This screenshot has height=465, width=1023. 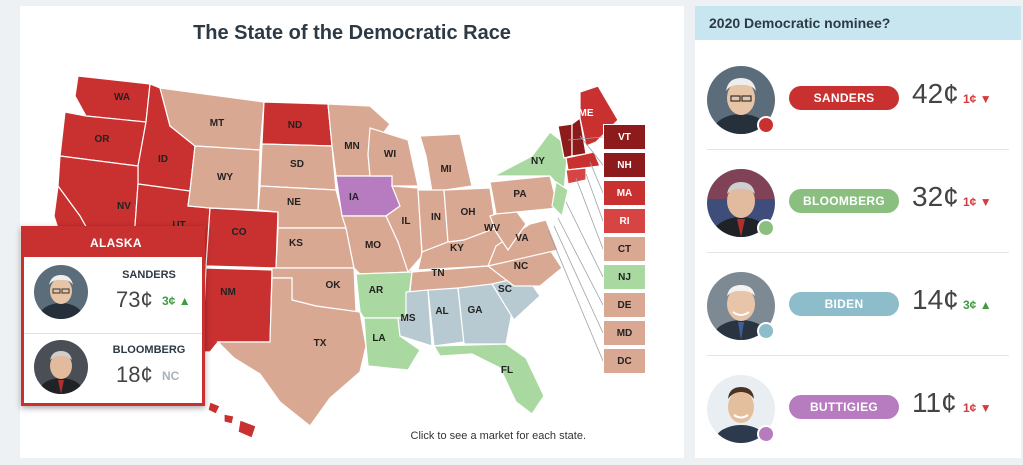 I want to click on svg-text: MN, so click(x=352, y=146).